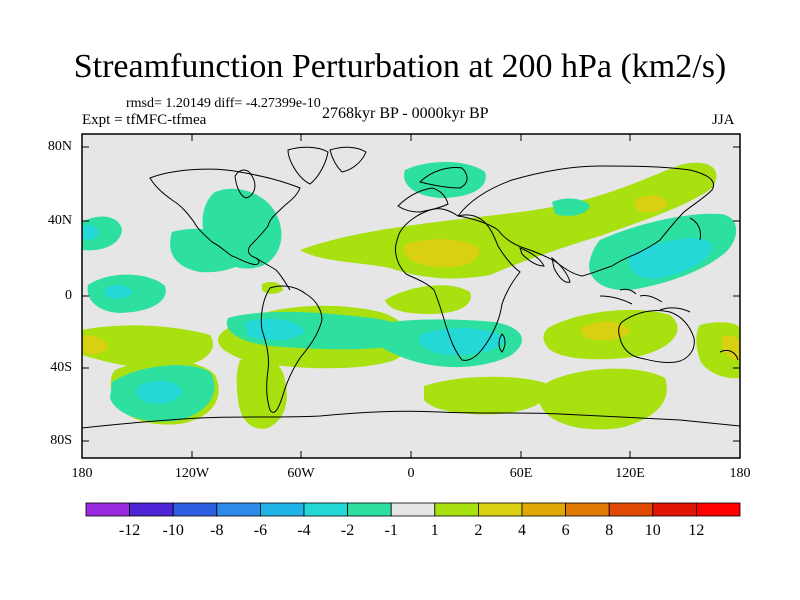 The width and height of the screenshot is (800, 600). I want to click on colorbar-label: 8, so click(609, 530).